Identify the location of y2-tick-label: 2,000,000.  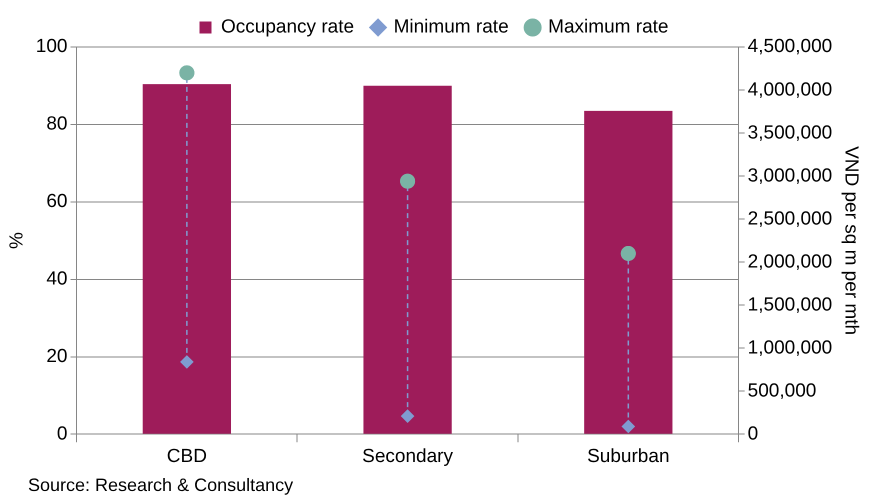
(790, 261).